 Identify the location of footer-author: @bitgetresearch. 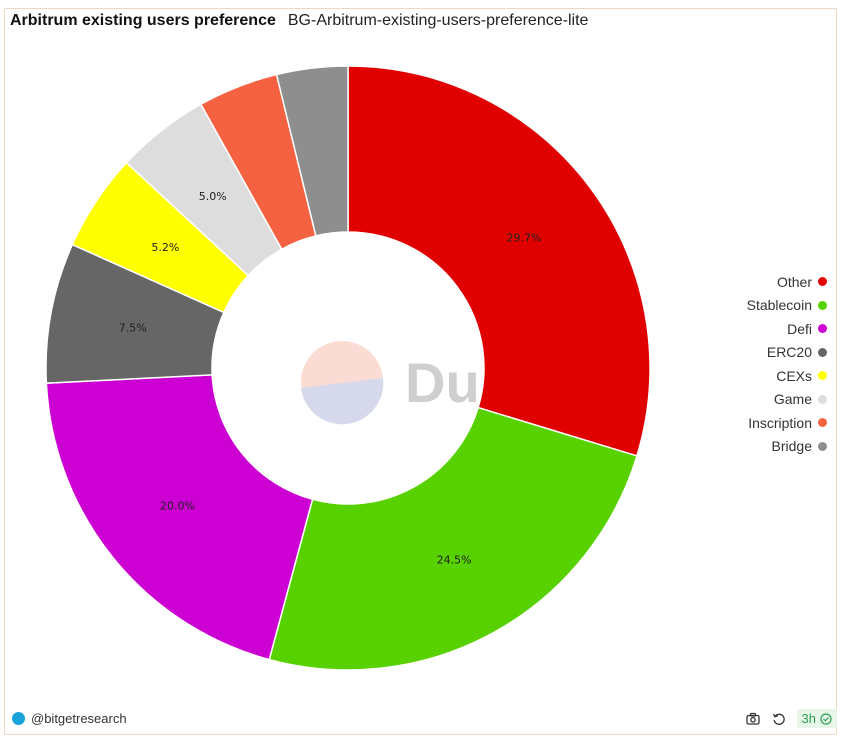
(69, 718).